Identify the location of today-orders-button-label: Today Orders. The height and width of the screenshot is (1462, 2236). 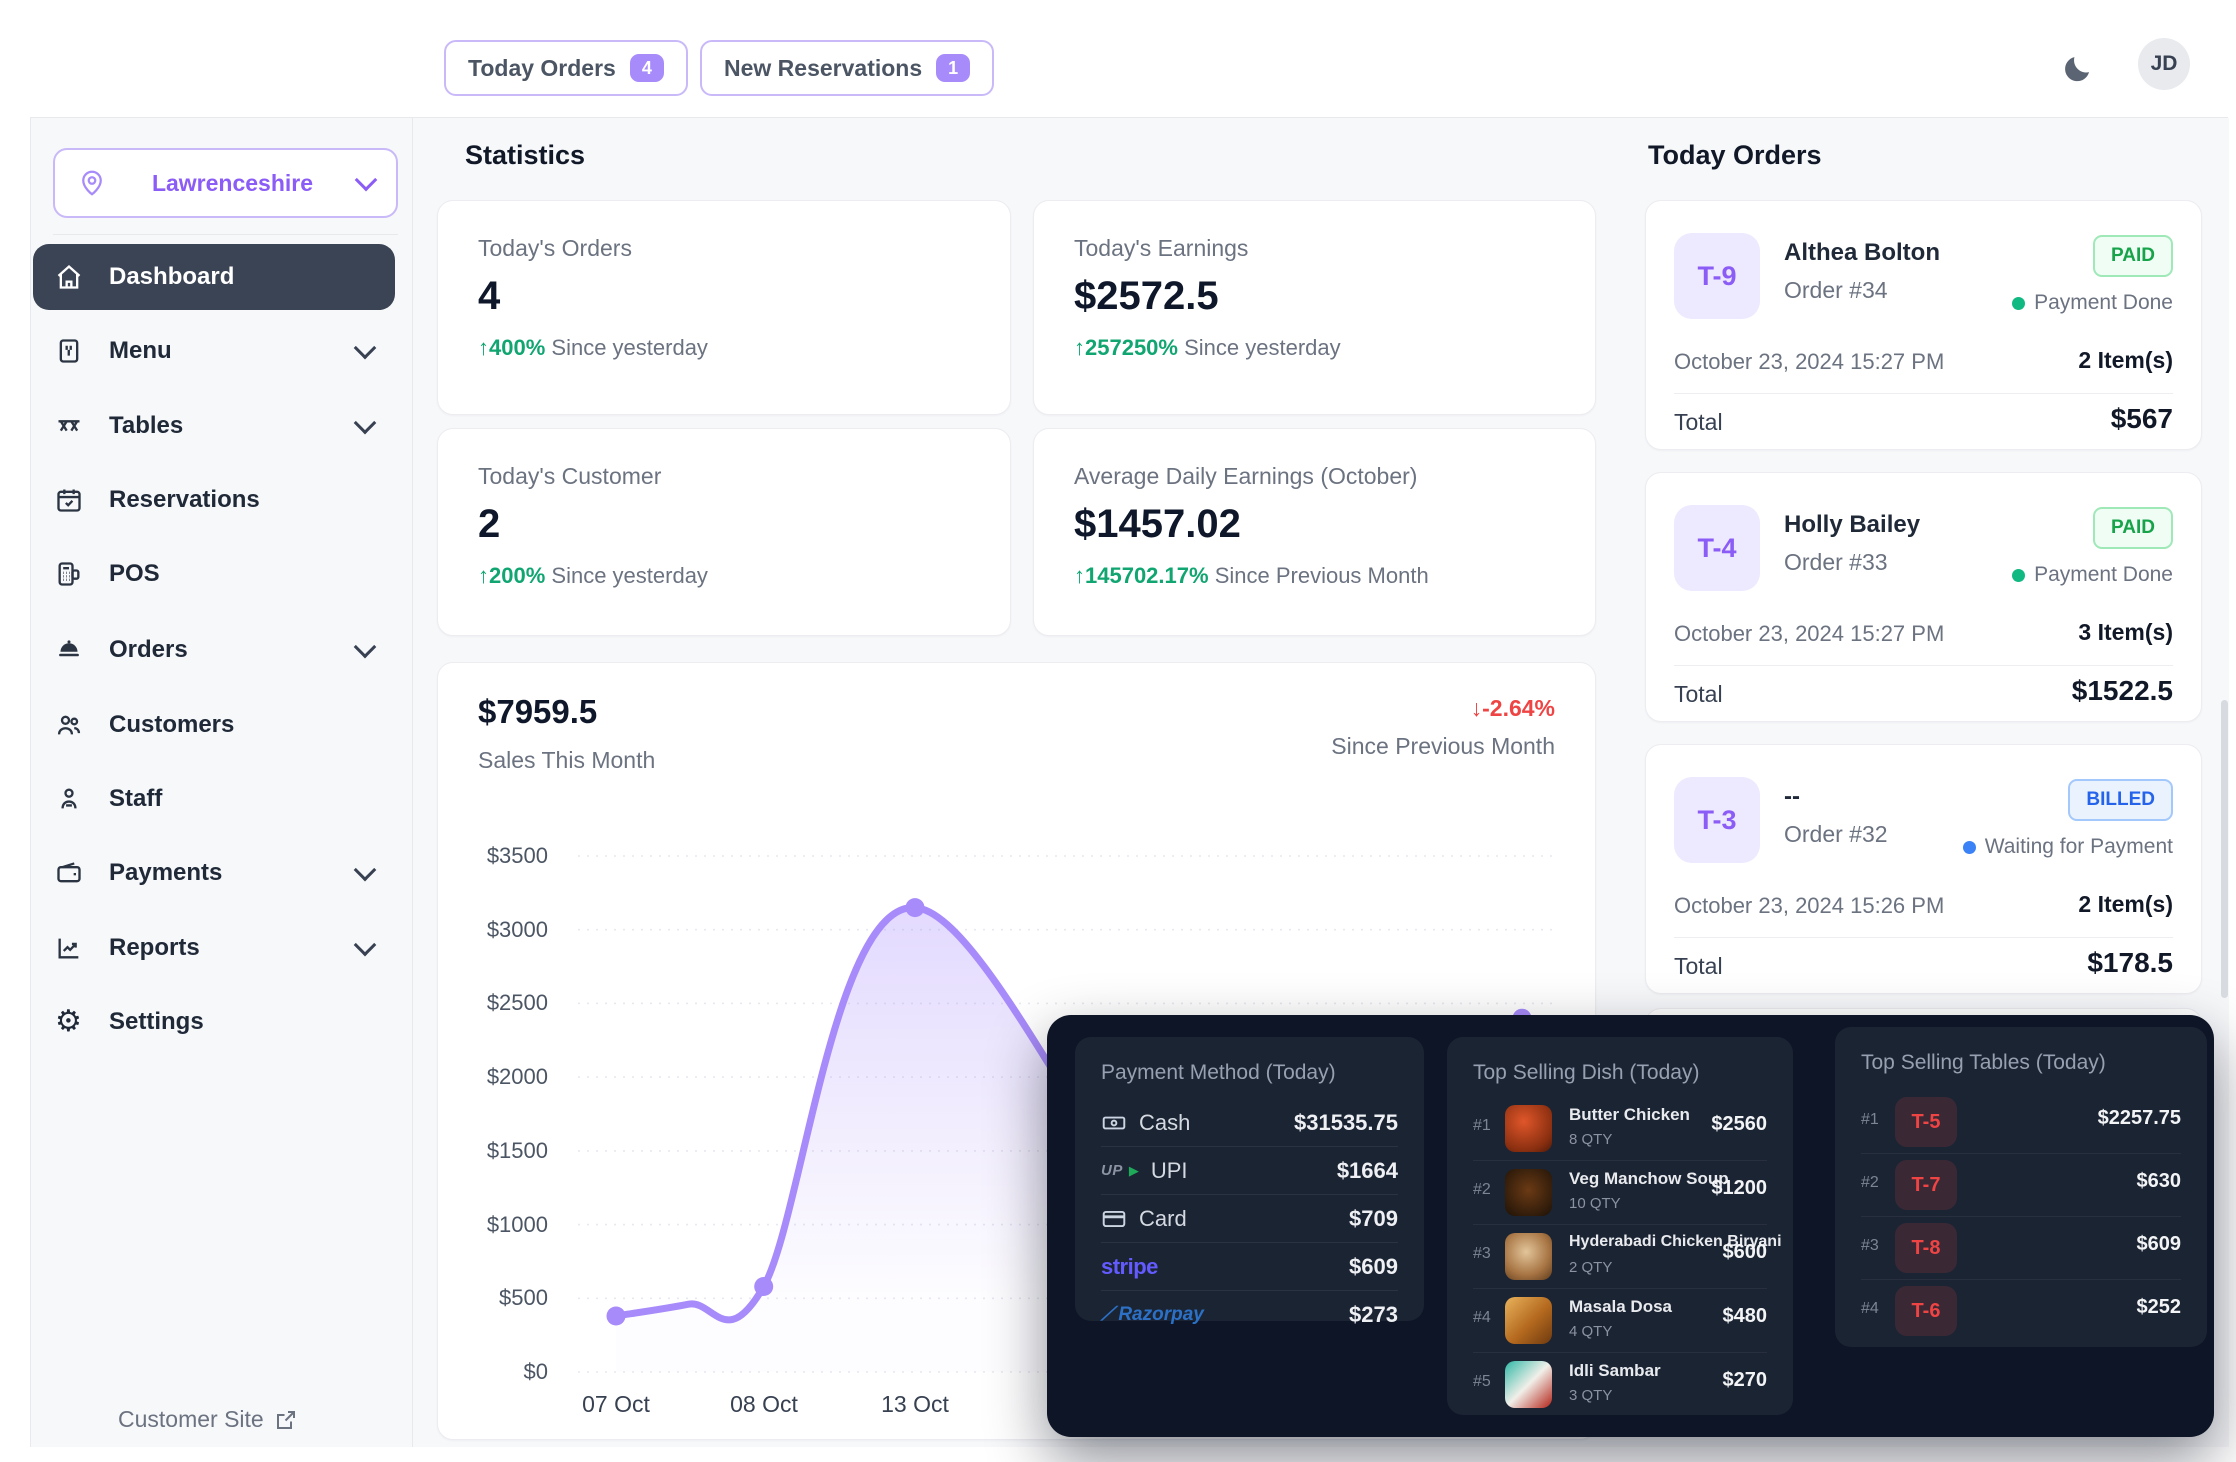
(542, 67).